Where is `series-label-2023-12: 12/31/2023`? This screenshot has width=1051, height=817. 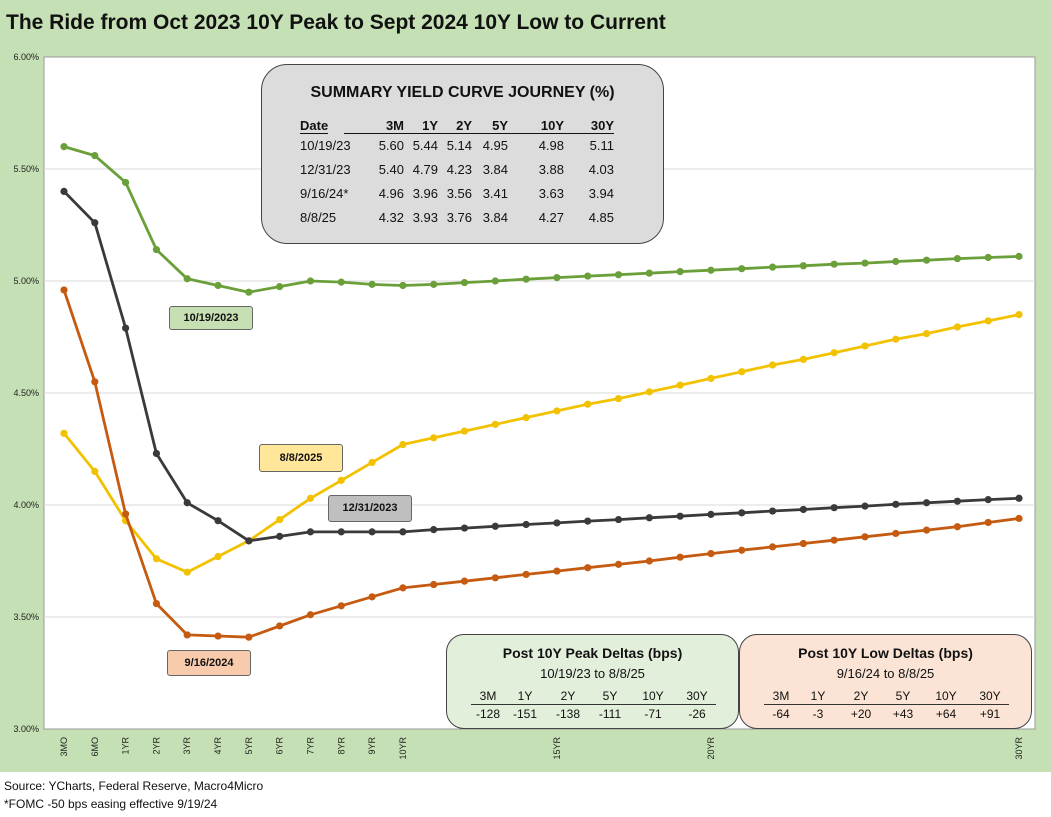 series-label-2023-12: 12/31/2023 is located at coordinates (370, 508).